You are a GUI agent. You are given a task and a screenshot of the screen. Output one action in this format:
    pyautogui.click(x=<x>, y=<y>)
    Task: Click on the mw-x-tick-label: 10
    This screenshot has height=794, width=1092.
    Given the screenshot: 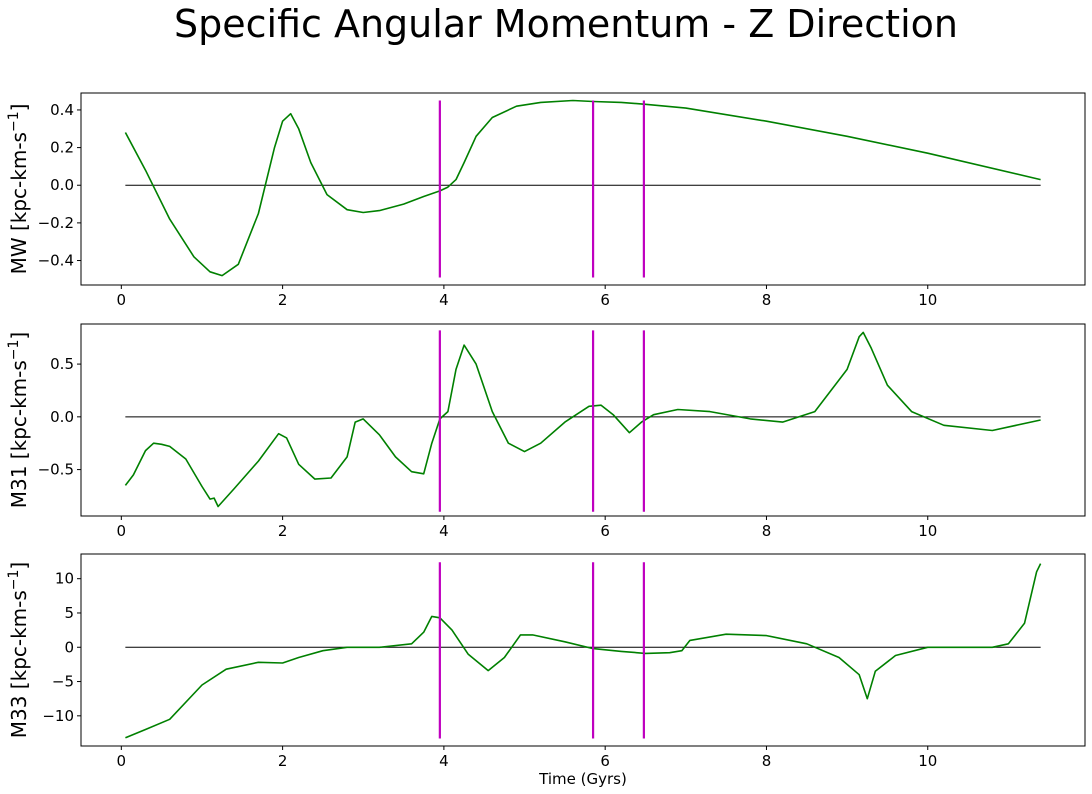 What is the action you would take?
    pyautogui.click(x=927, y=300)
    